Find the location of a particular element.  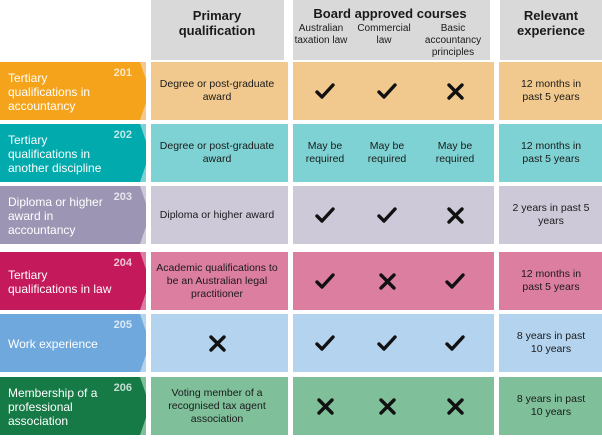

header-experience-label: Relevant experience is located at coordinates (551, 23).